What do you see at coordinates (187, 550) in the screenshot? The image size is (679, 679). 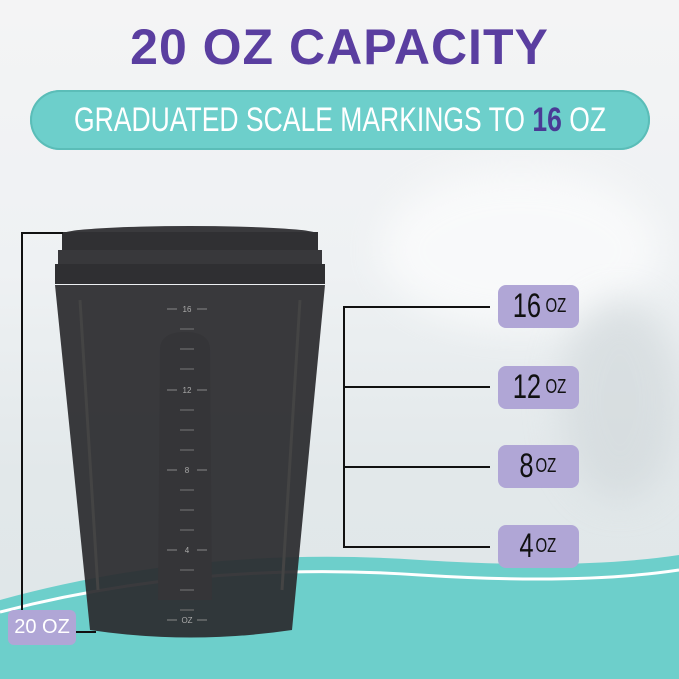 I see `cup-mark-label: 4` at bounding box center [187, 550].